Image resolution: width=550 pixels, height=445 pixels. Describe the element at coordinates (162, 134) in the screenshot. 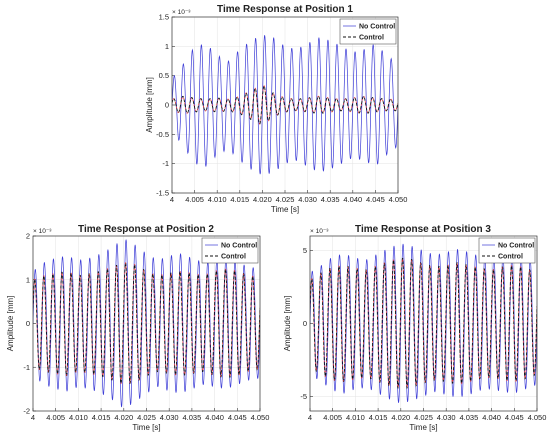

I see `y-tick-label: -0.5` at that location.